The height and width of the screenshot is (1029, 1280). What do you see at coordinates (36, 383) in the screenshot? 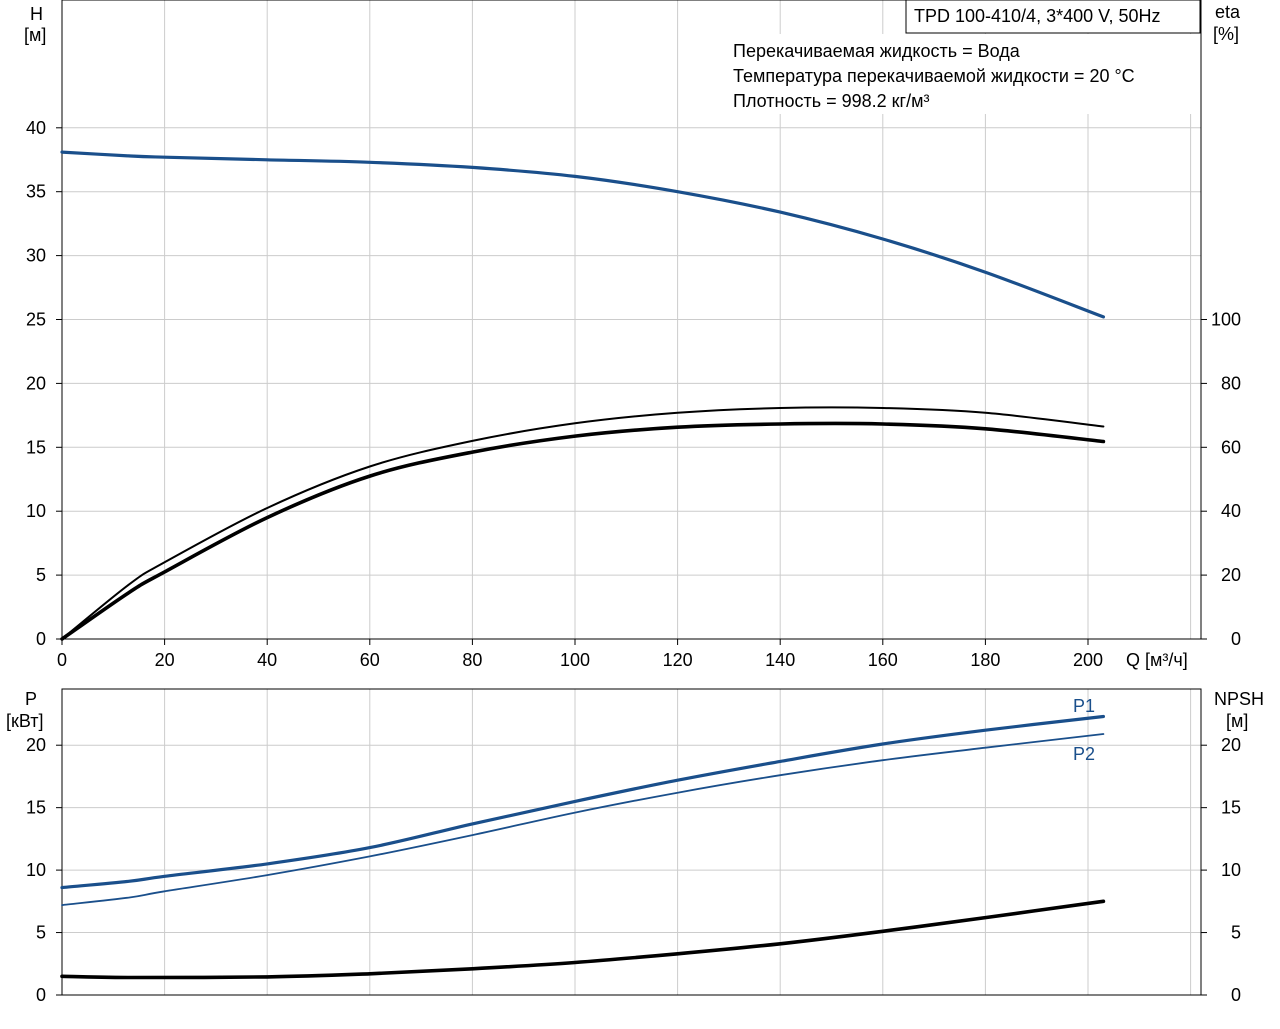
I see `top-left-tick-label: 20` at bounding box center [36, 383].